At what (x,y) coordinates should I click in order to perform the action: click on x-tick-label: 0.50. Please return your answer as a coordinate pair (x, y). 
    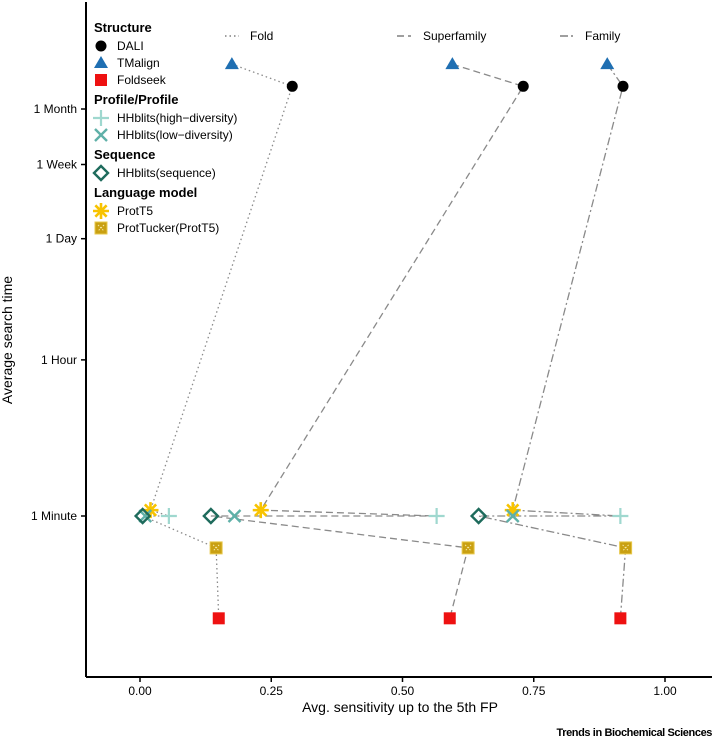
    Looking at the image, I should click on (403, 691).